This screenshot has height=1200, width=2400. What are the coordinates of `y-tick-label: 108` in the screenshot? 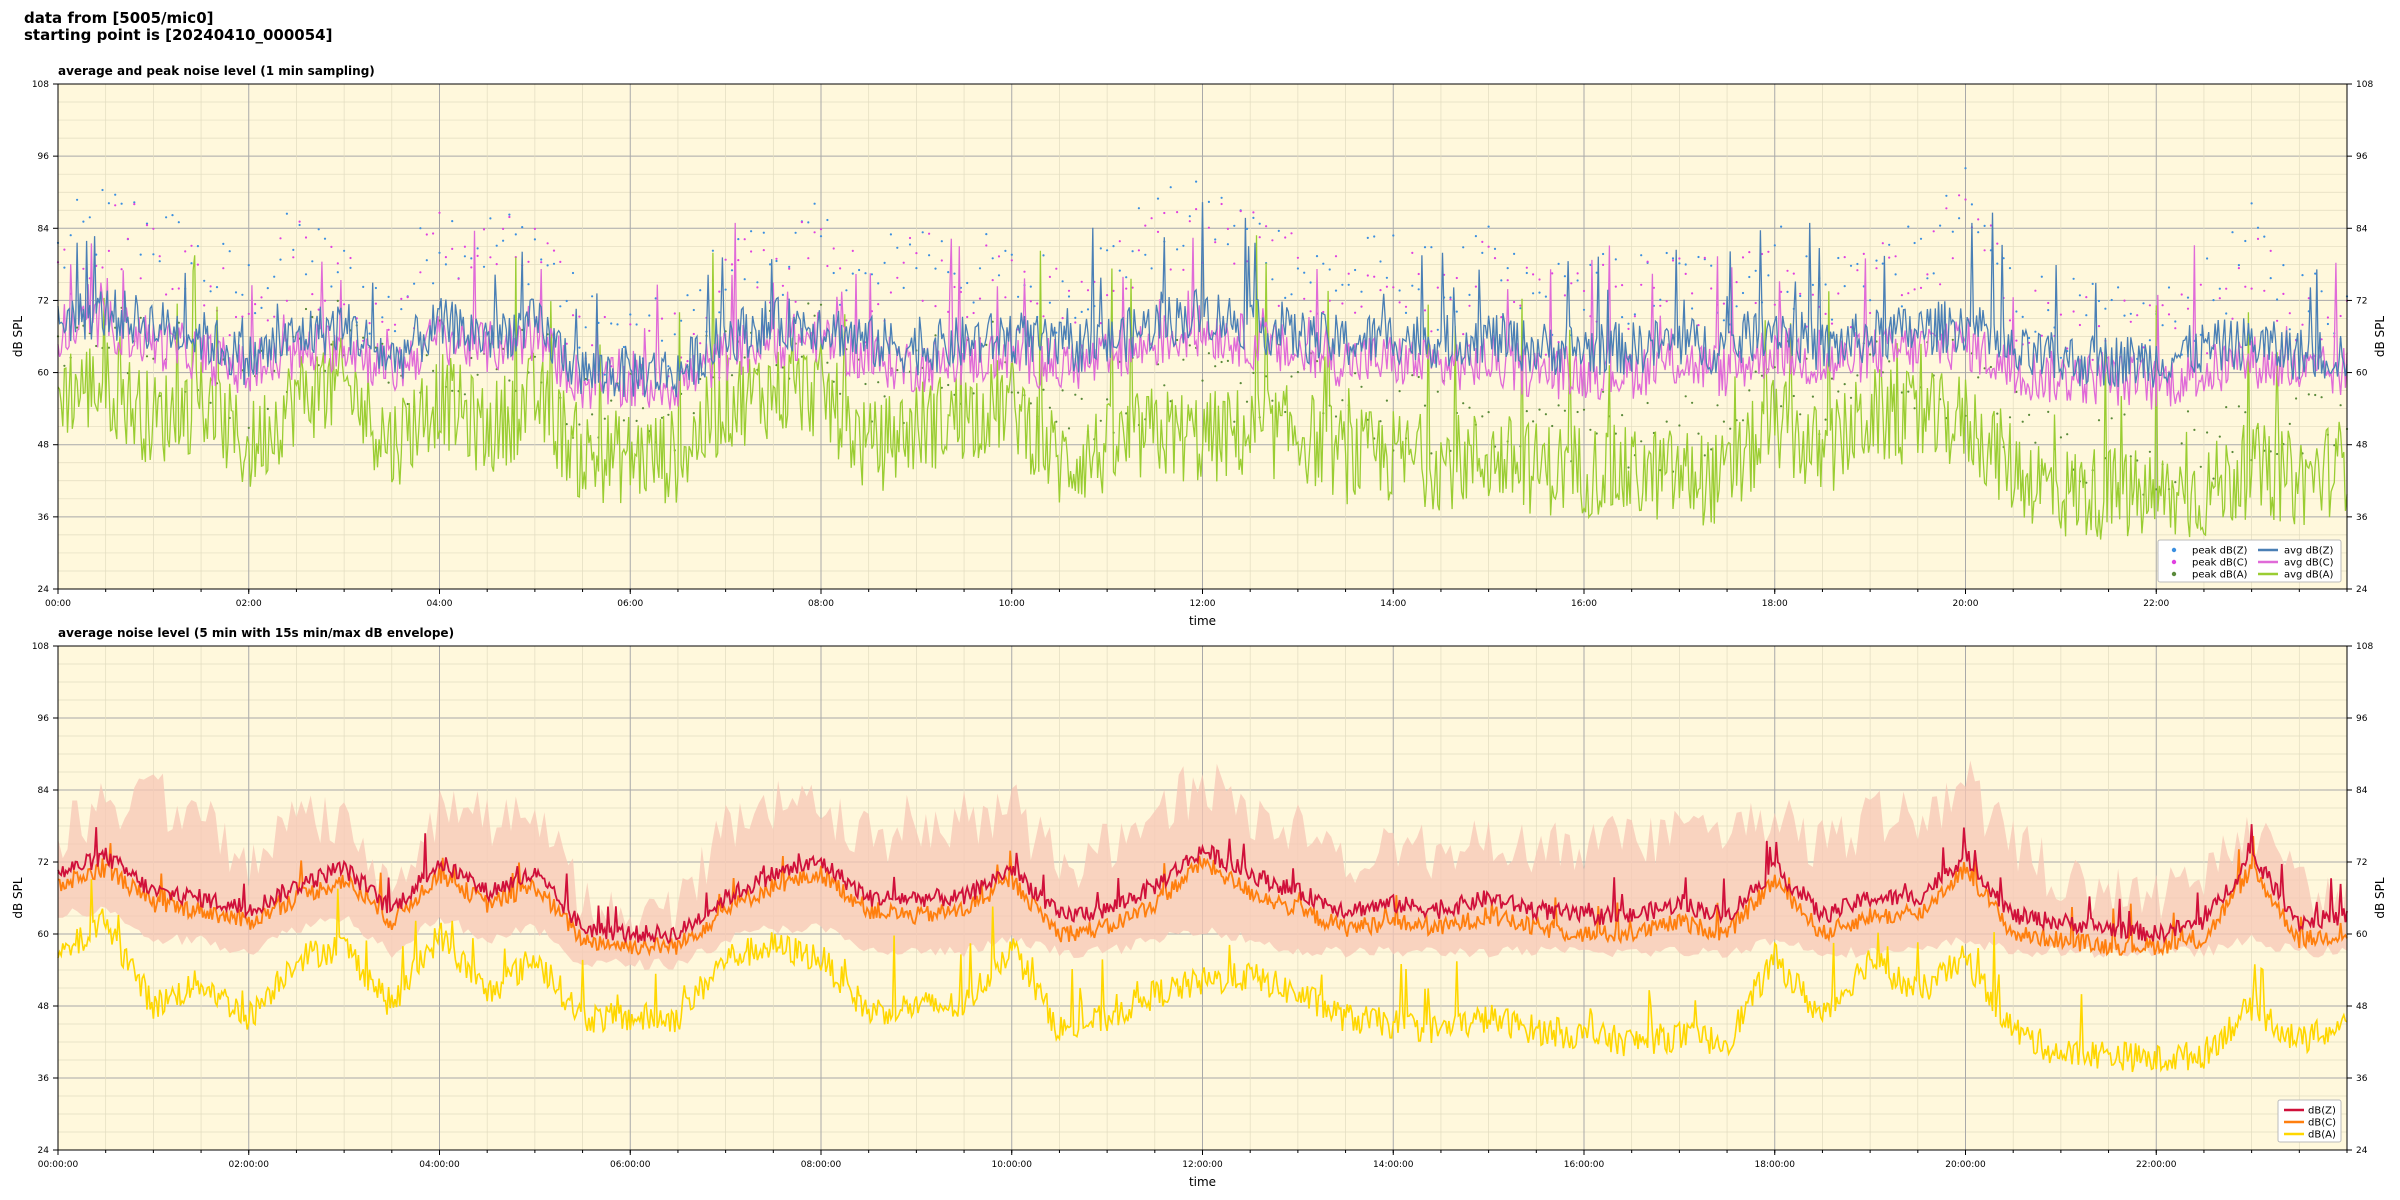 It's located at (40, 85).